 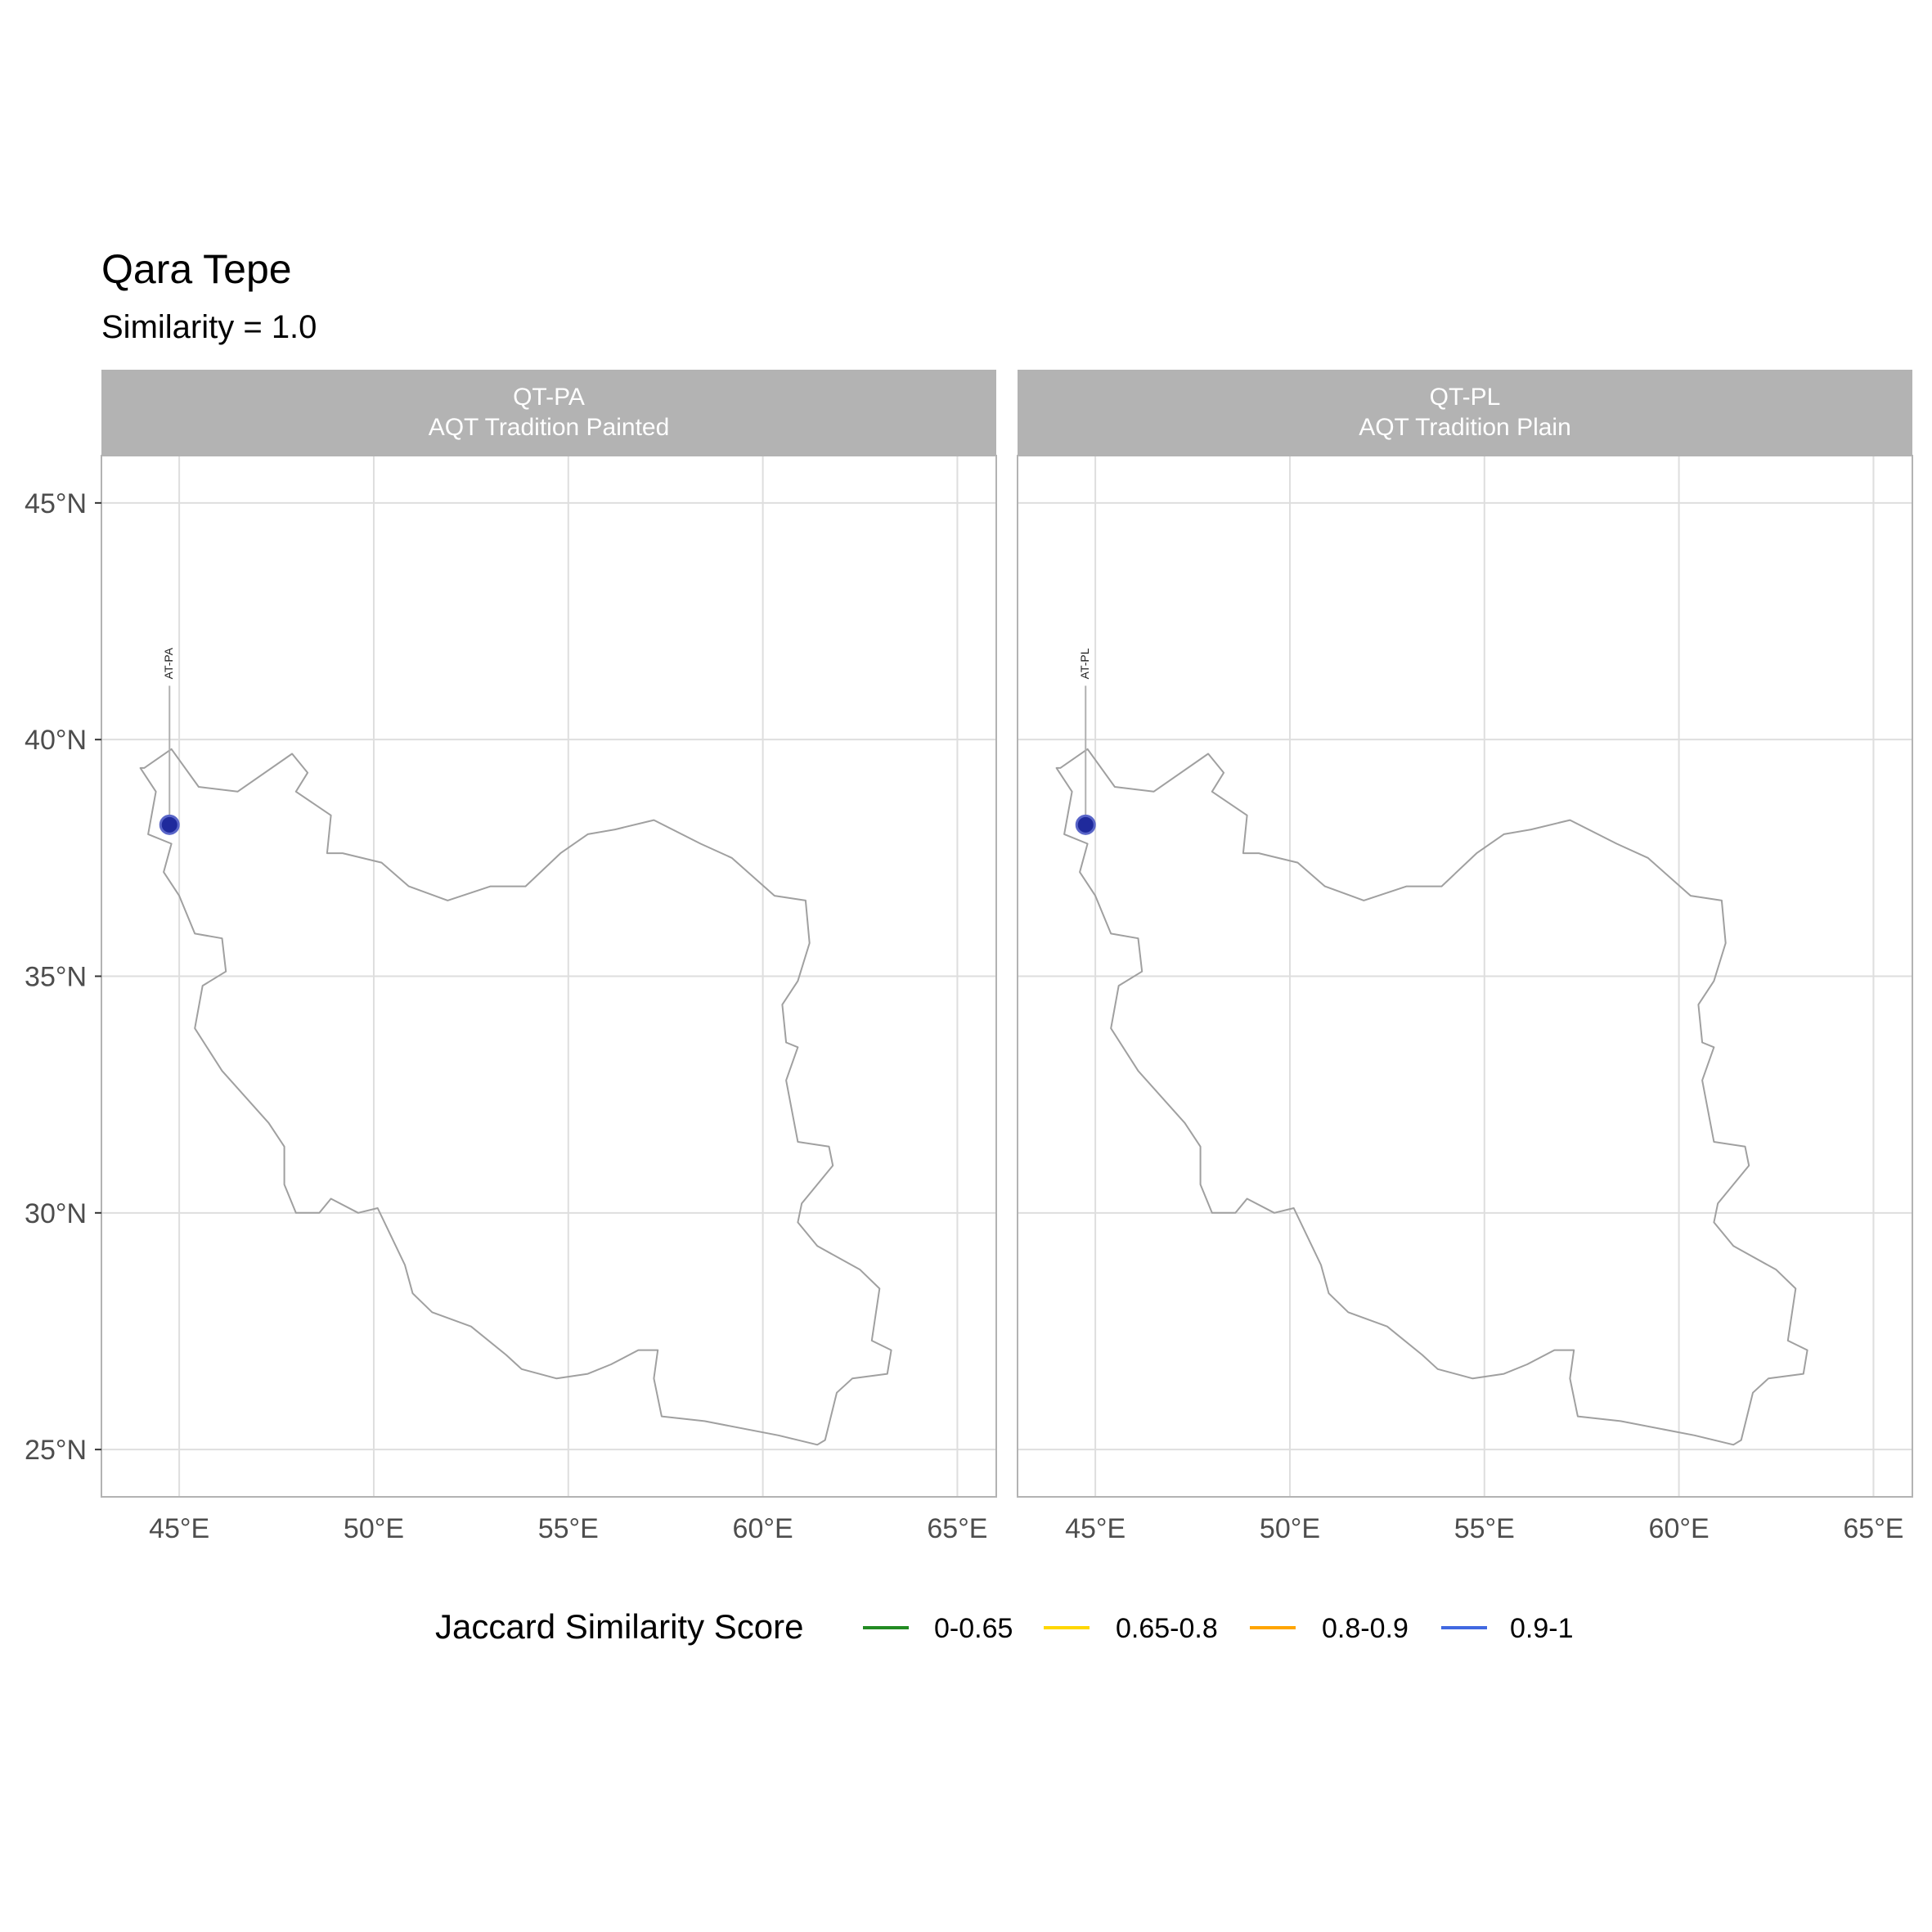 I want to click on y-tick-label: 25°N, so click(x=56, y=1450).